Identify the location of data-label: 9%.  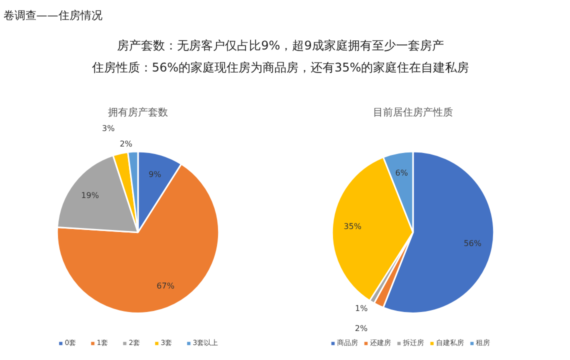
(155, 174).